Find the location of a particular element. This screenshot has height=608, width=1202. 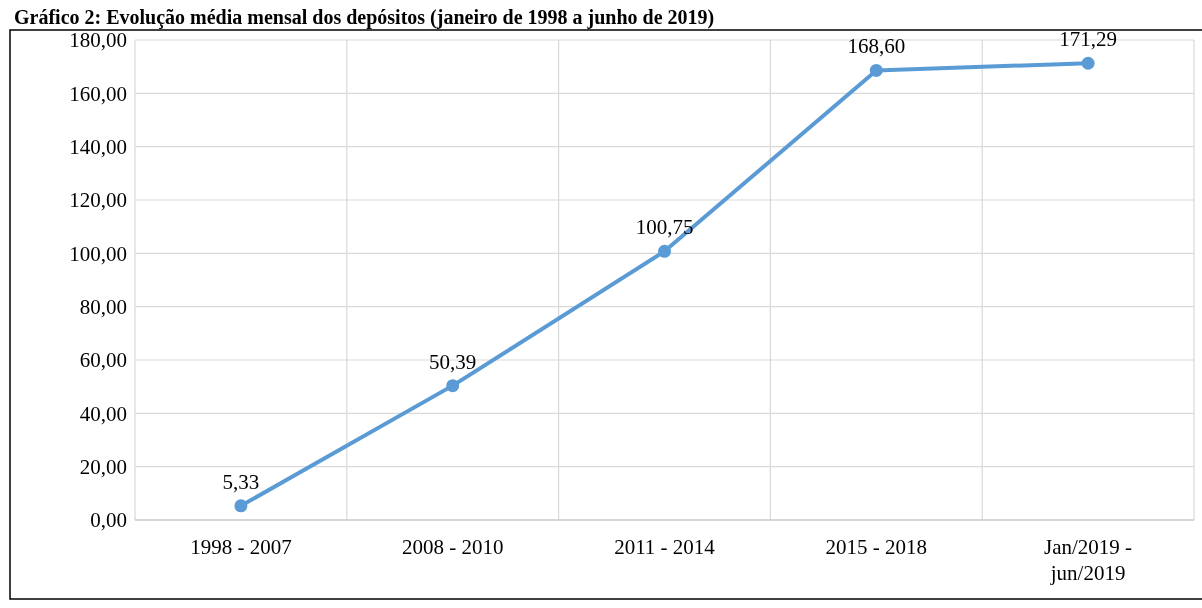

y-tick-label: 20,00 is located at coordinates (103, 467).